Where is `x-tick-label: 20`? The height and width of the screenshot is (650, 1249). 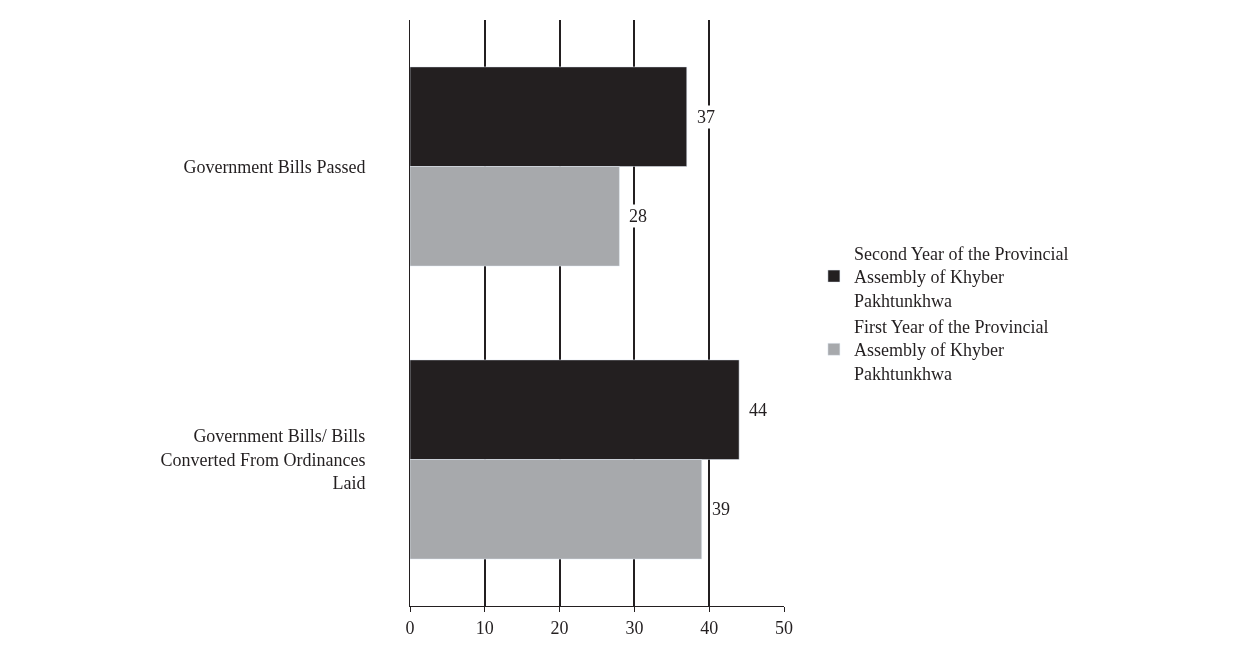
x-tick-label: 20 is located at coordinates (559, 627).